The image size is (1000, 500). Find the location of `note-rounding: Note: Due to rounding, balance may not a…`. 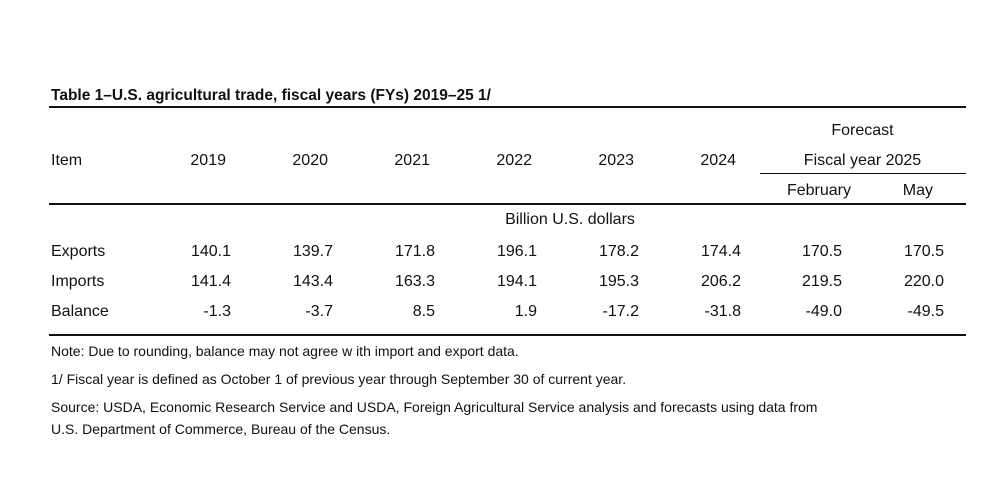

note-rounding: Note: Due to rounding, balance may not a… is located at coordinates (285, 351).